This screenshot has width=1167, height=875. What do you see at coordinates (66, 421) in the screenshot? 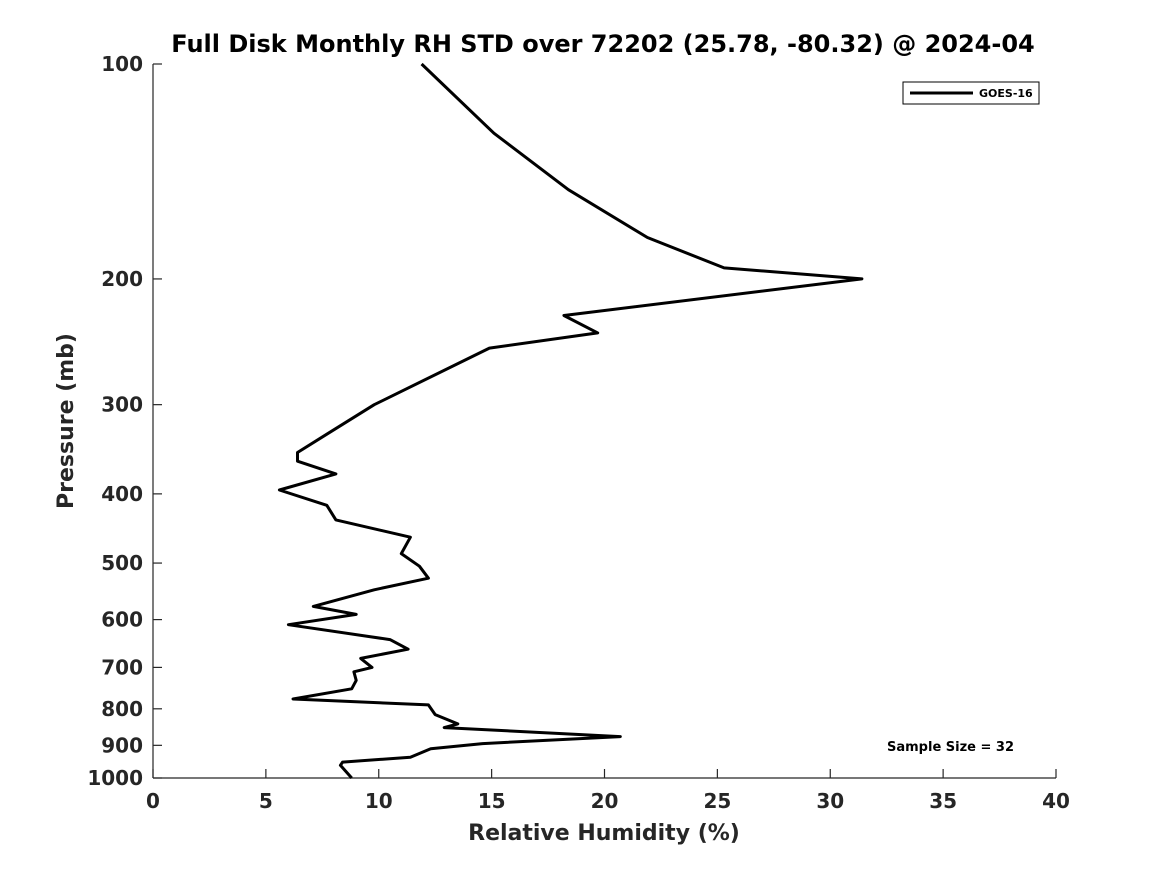
I see `y-axis-label: Pressure (mb)` at bounding box center [66, 421].